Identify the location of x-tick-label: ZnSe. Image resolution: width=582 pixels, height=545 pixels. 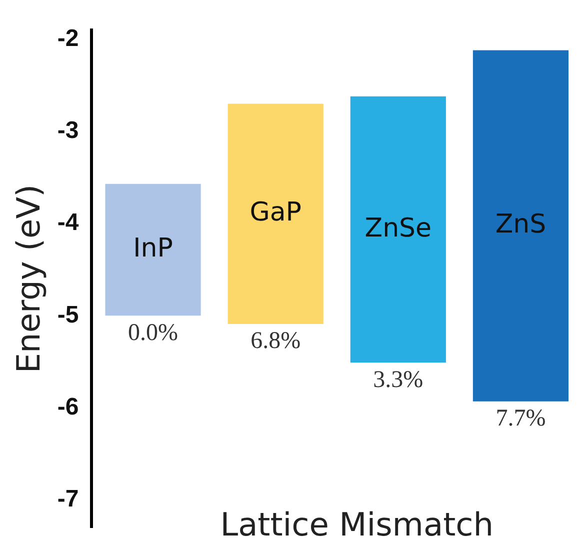
(398, 228).